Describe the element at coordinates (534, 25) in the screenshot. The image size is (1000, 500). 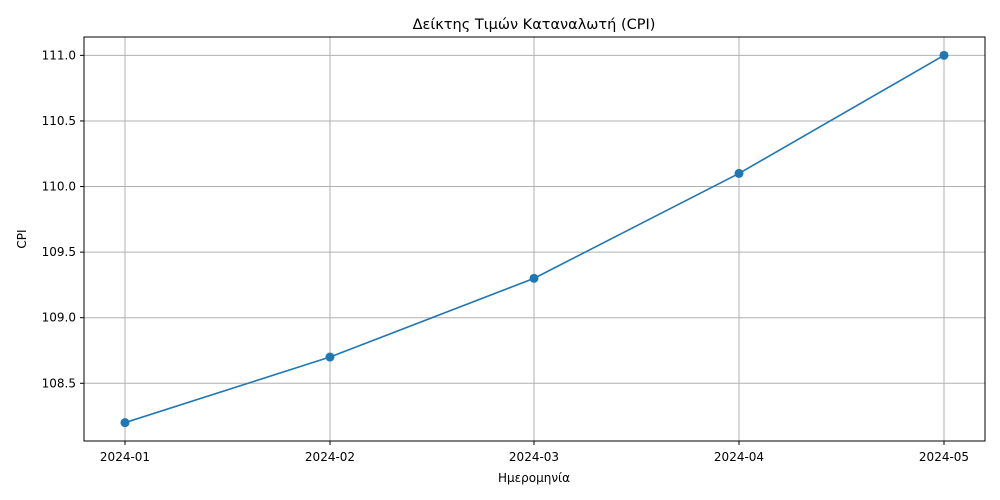
I see `chart-title: Δείκτης Τιμών Καταναλωτή (CPI)` at that location.